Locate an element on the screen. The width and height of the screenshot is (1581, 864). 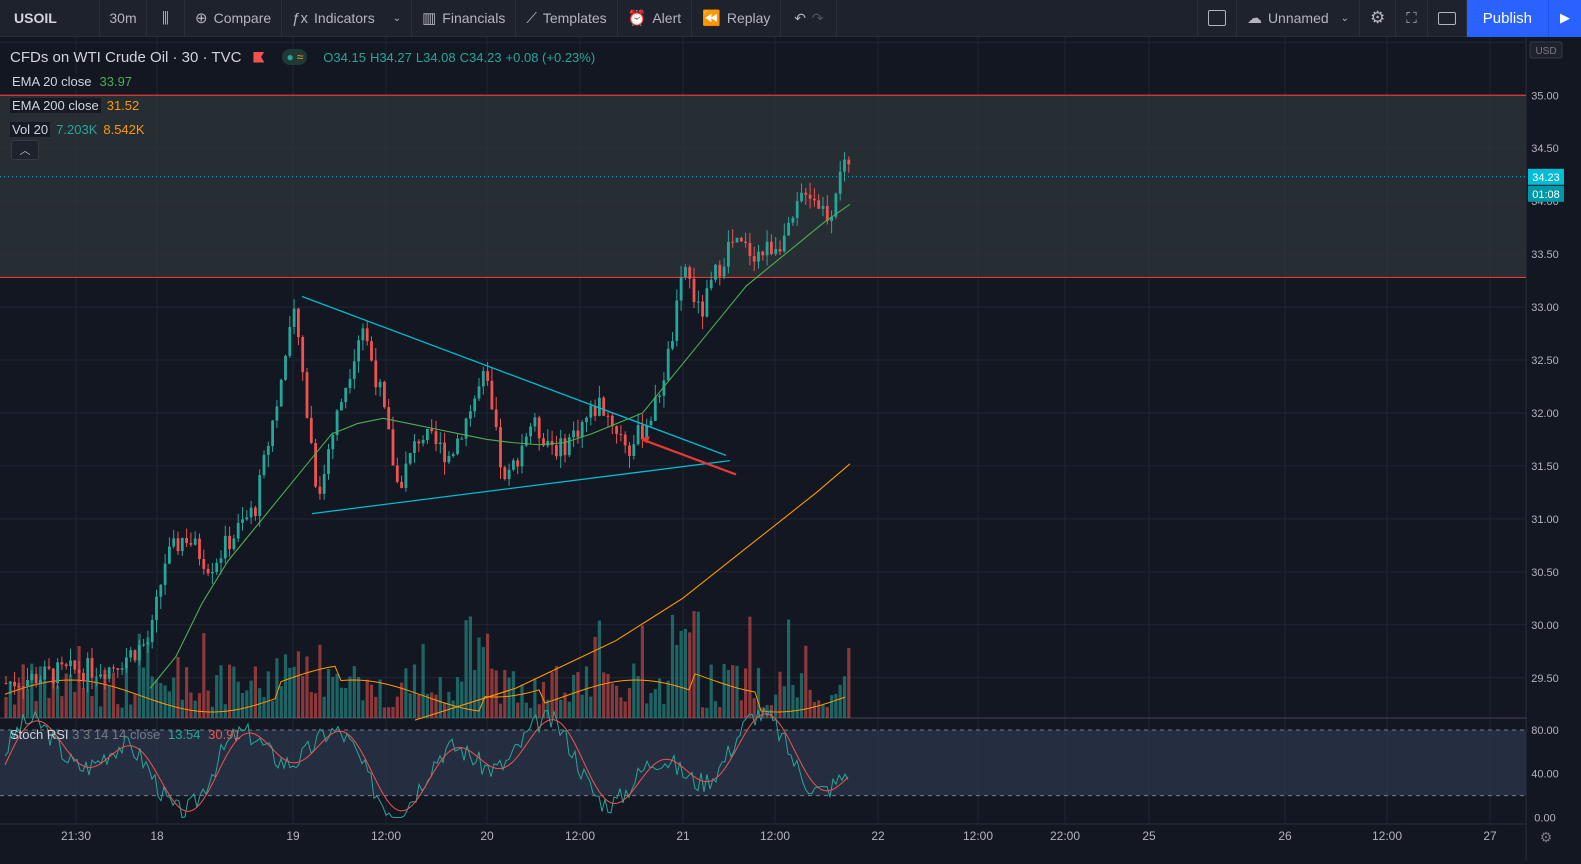
gear-icon: ⚙ is located at coordinates (1546, 837).